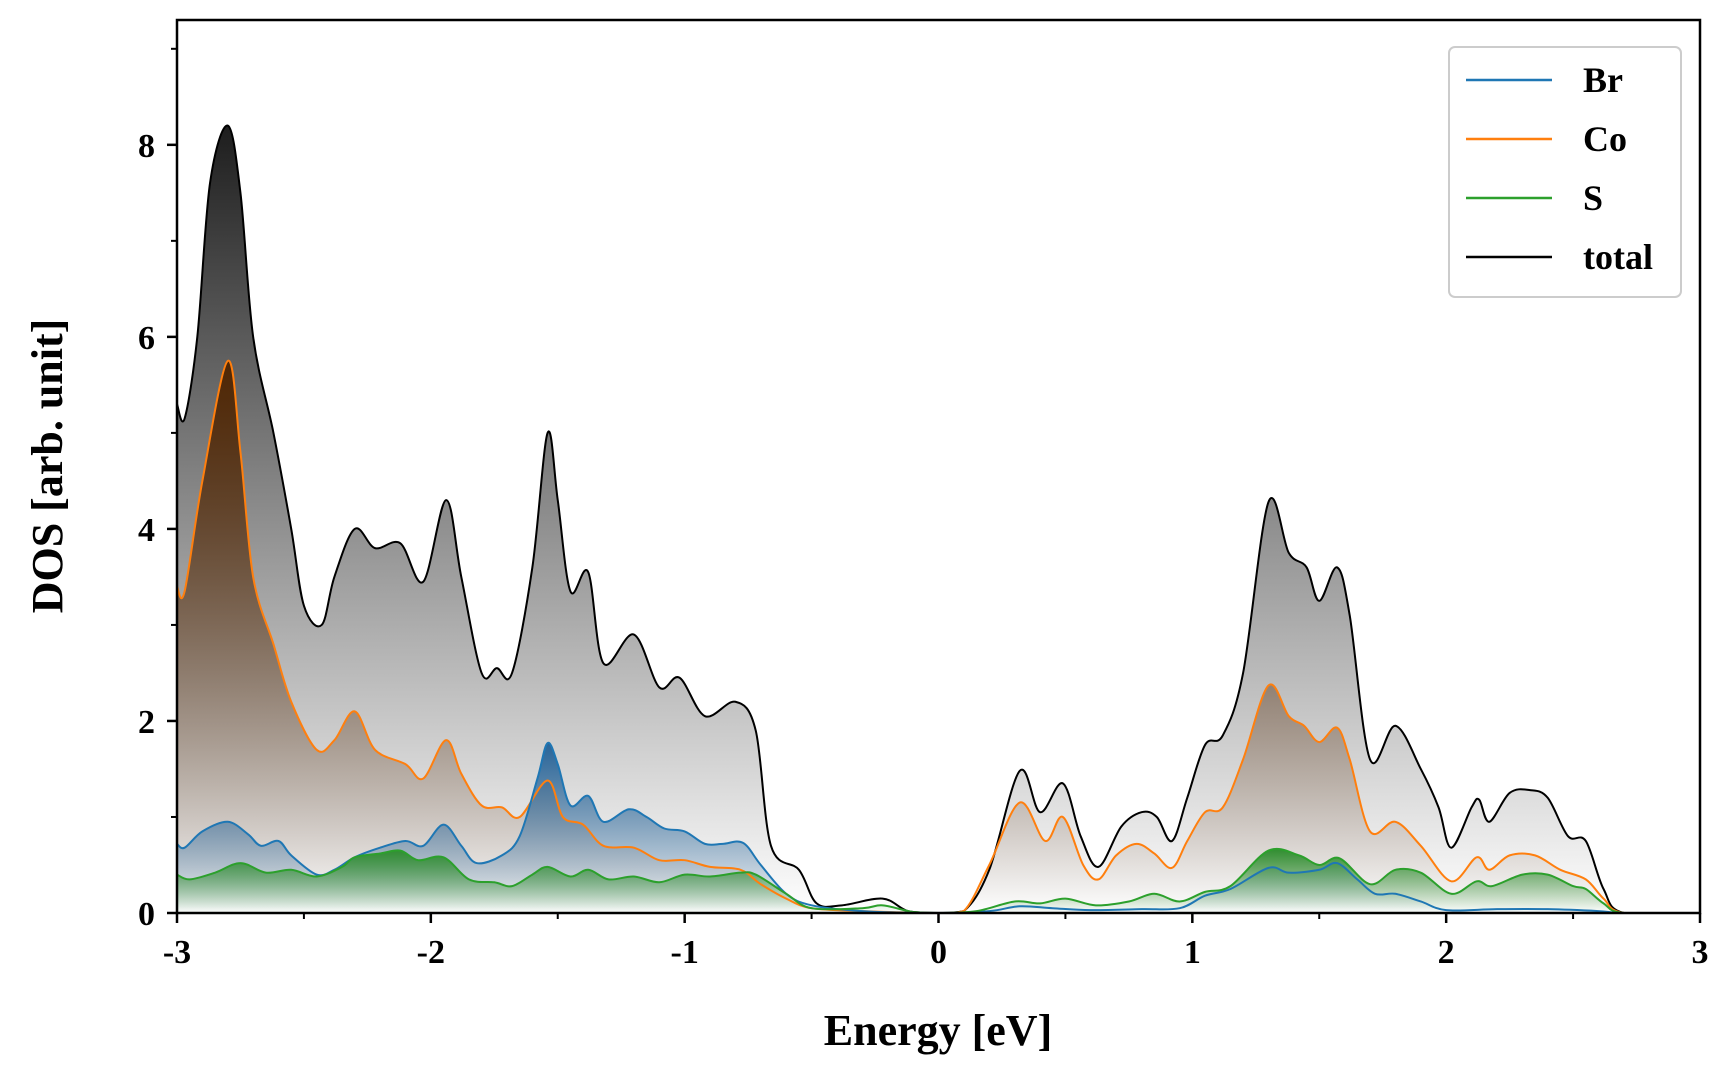 This screenshot has width=1728, height=1080. What do you see at coordinates (938, 1030) in the screenshot?
I see `x-axis-label: Energy [eV]` at bounding box center [938, 1030].